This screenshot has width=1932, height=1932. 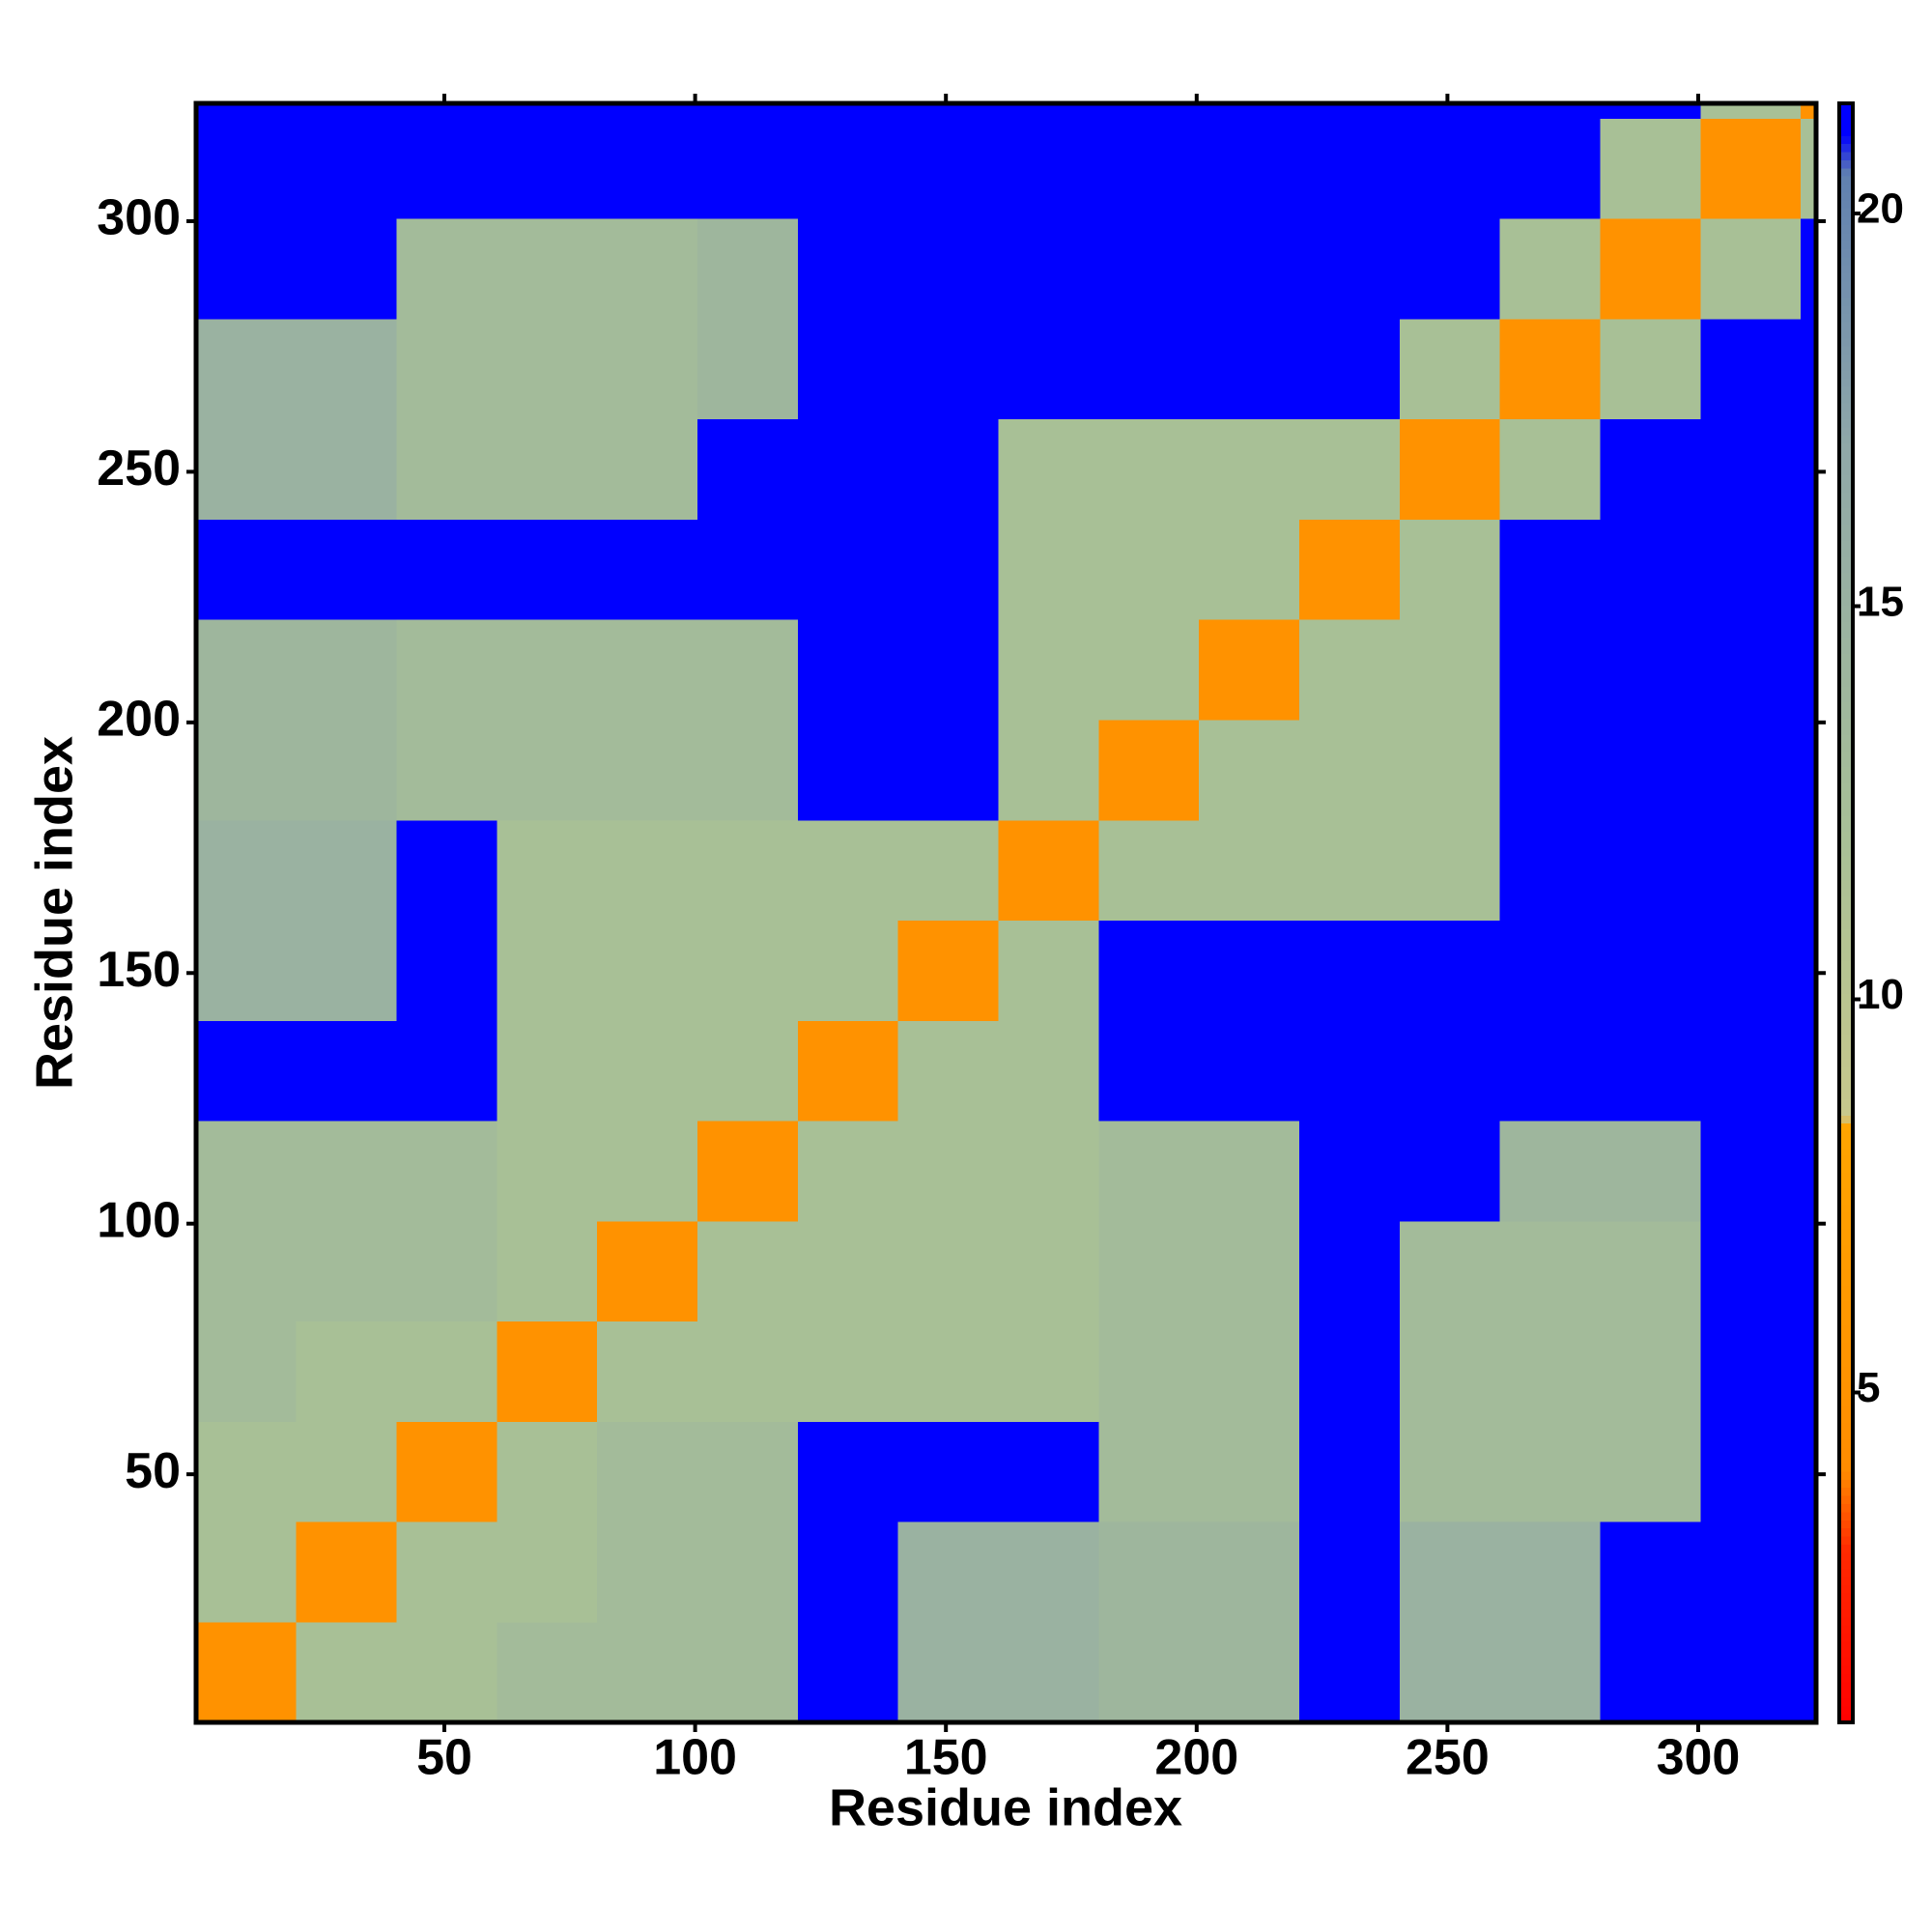 What do you see at coordinates (1880, 601) in the screenshot?
I see `colorbar-tick-label: 15` at bounding box center [1880, 601].